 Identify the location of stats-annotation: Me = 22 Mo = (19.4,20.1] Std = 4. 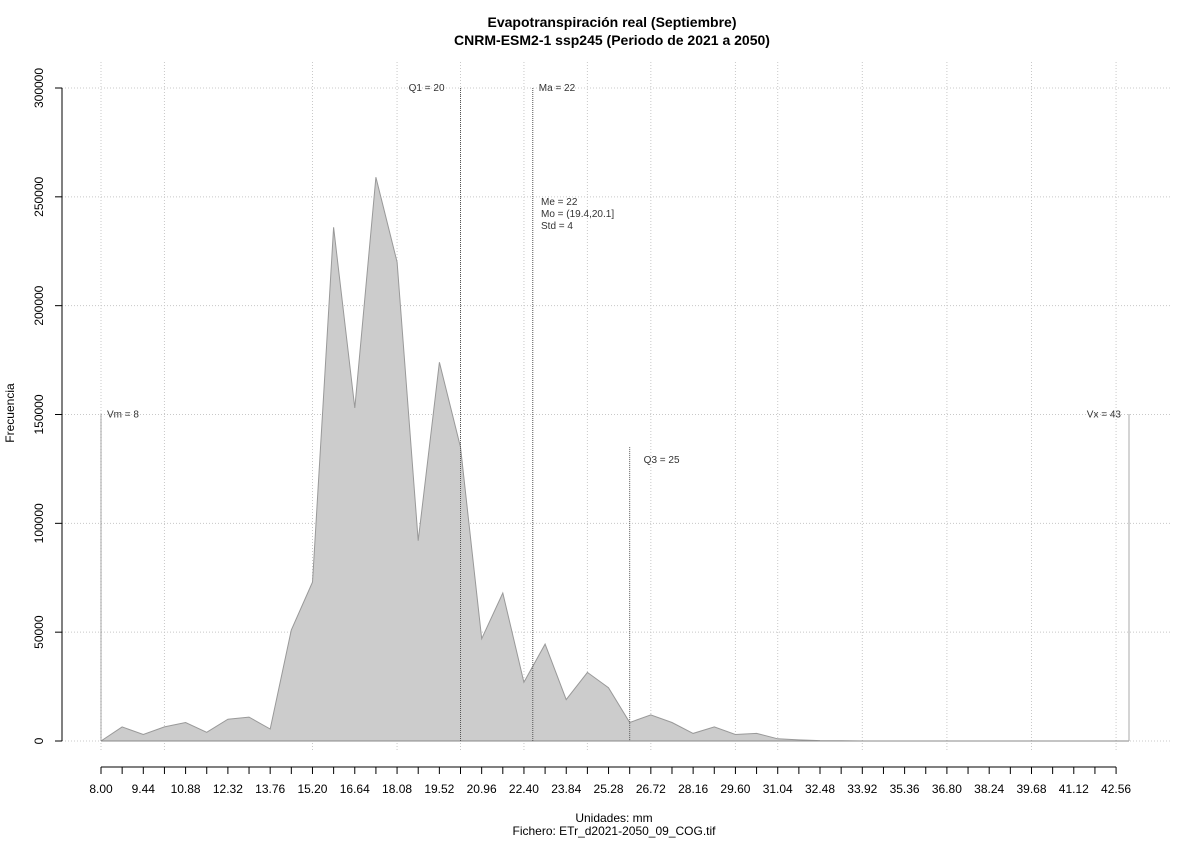
(577, 214).